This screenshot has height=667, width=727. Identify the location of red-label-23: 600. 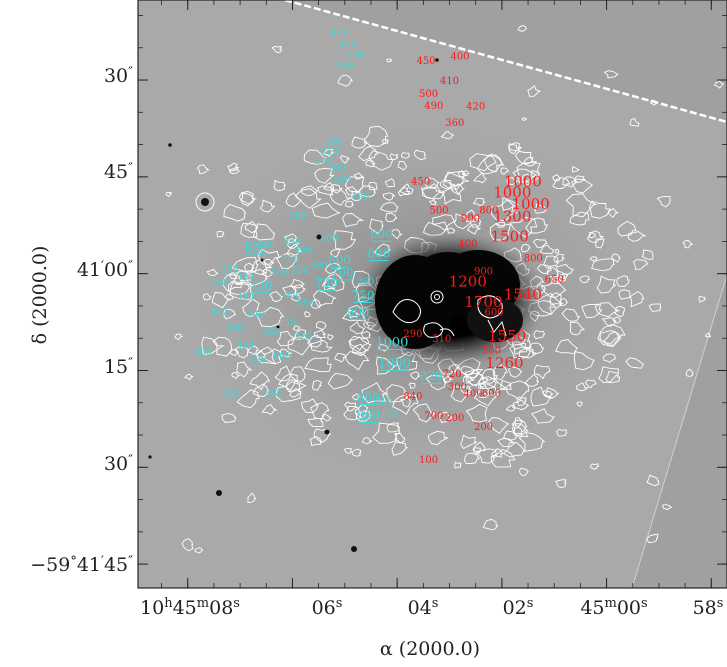
(493, 313).